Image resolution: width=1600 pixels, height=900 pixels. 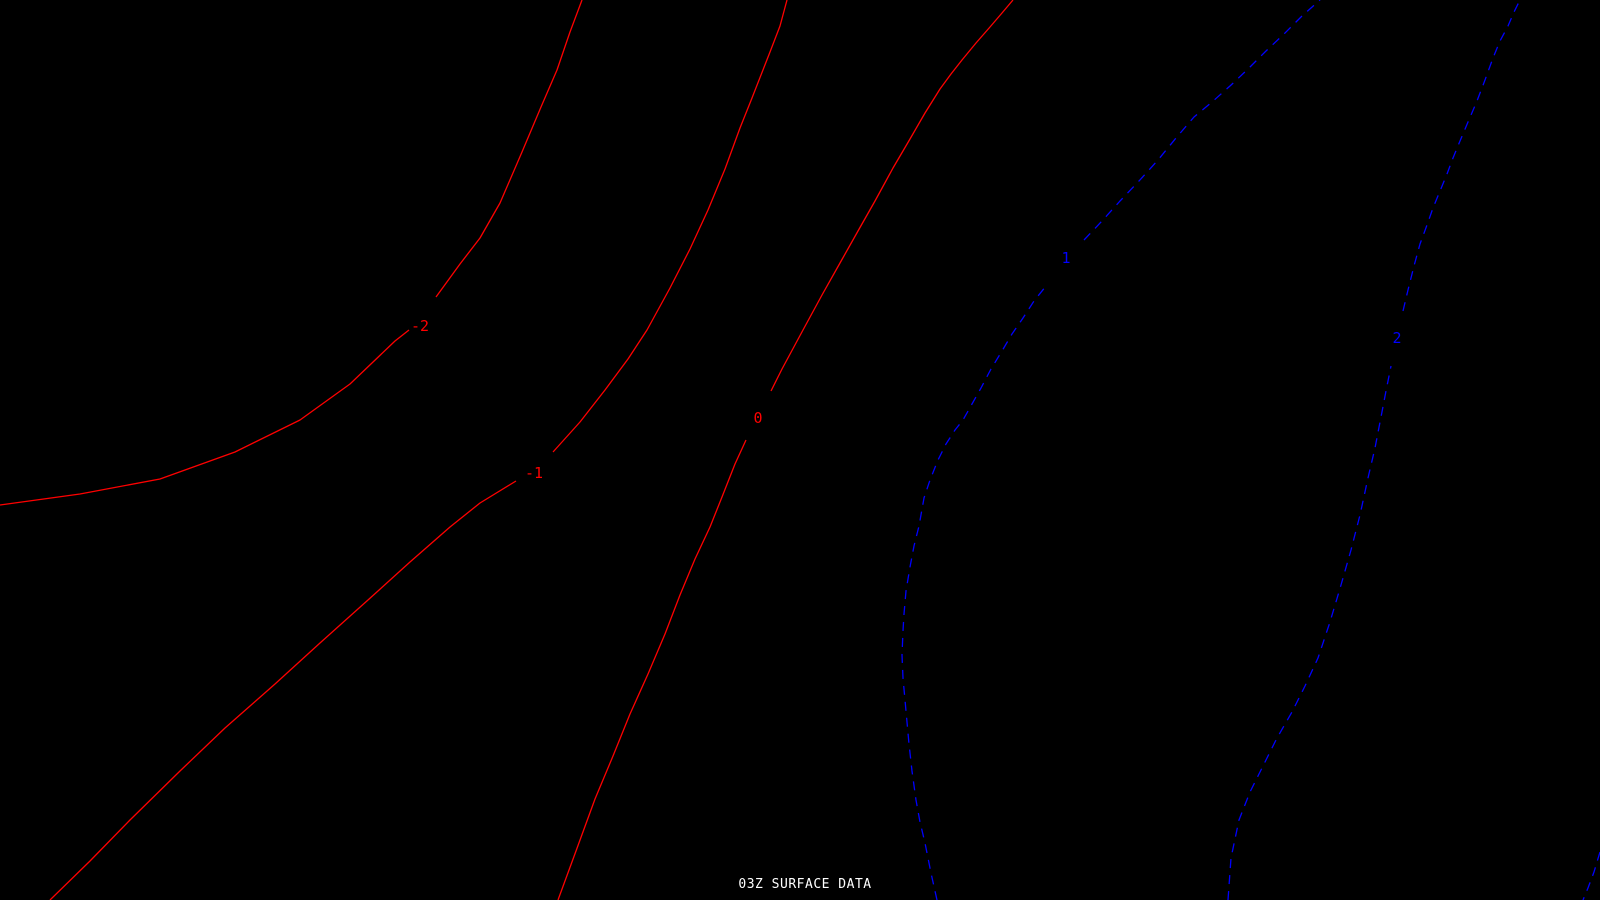 What do you see at coordinates (420, 326) in the screenshot?
I see `contour-label-neg2: -2` at bounding box center [420, 326].